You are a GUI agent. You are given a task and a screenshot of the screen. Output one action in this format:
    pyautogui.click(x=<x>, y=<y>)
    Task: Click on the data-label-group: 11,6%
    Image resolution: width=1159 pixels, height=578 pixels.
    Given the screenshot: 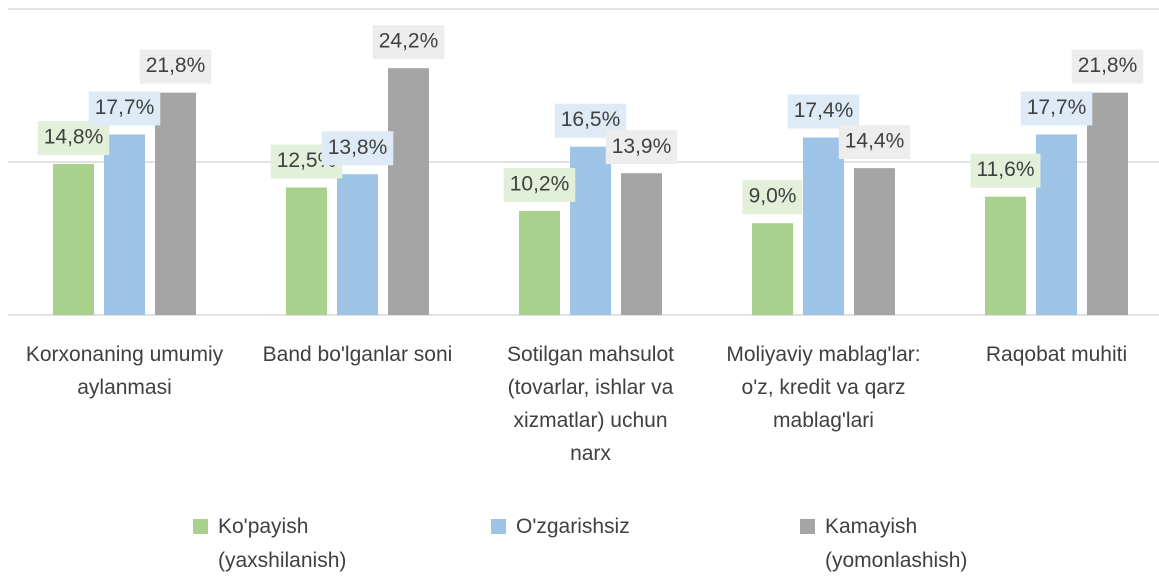 What is the action you would take?
    pyautogui.click(x=1005, y=170)
    